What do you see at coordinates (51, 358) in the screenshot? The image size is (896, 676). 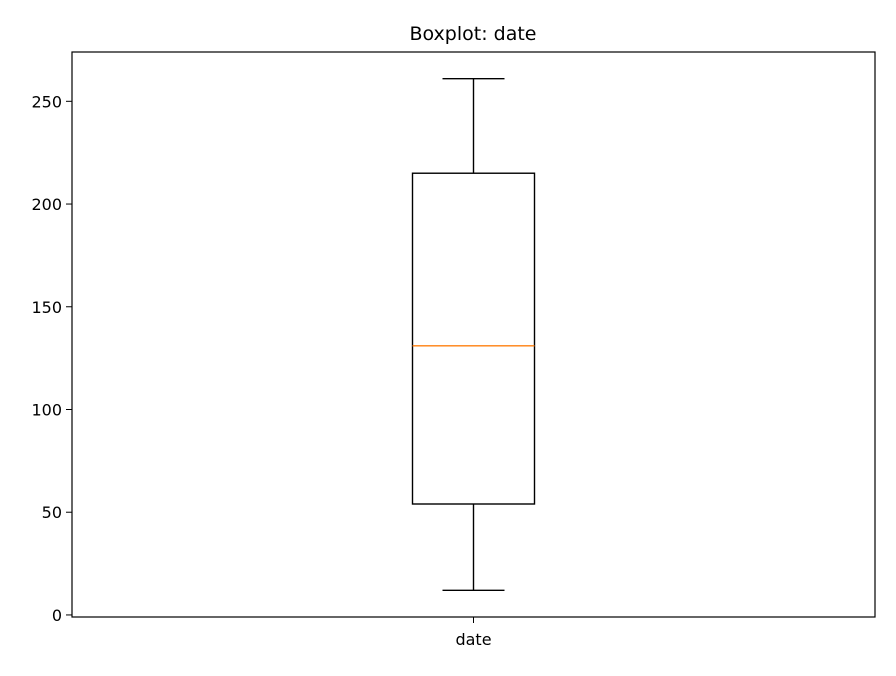 I see `y-axis: 0 50 100 150 200 250` at bounding box center [51, 358].